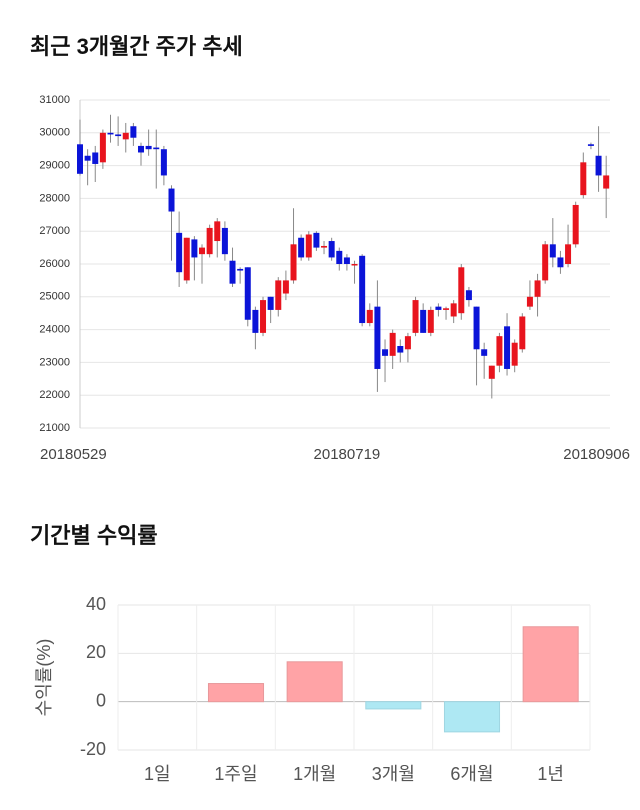 The width and height of the screenshot is (640, 810). Describe the element at coordinates (54, 362) in the screenshot. I see `y-tick-label: 23000` at that location.